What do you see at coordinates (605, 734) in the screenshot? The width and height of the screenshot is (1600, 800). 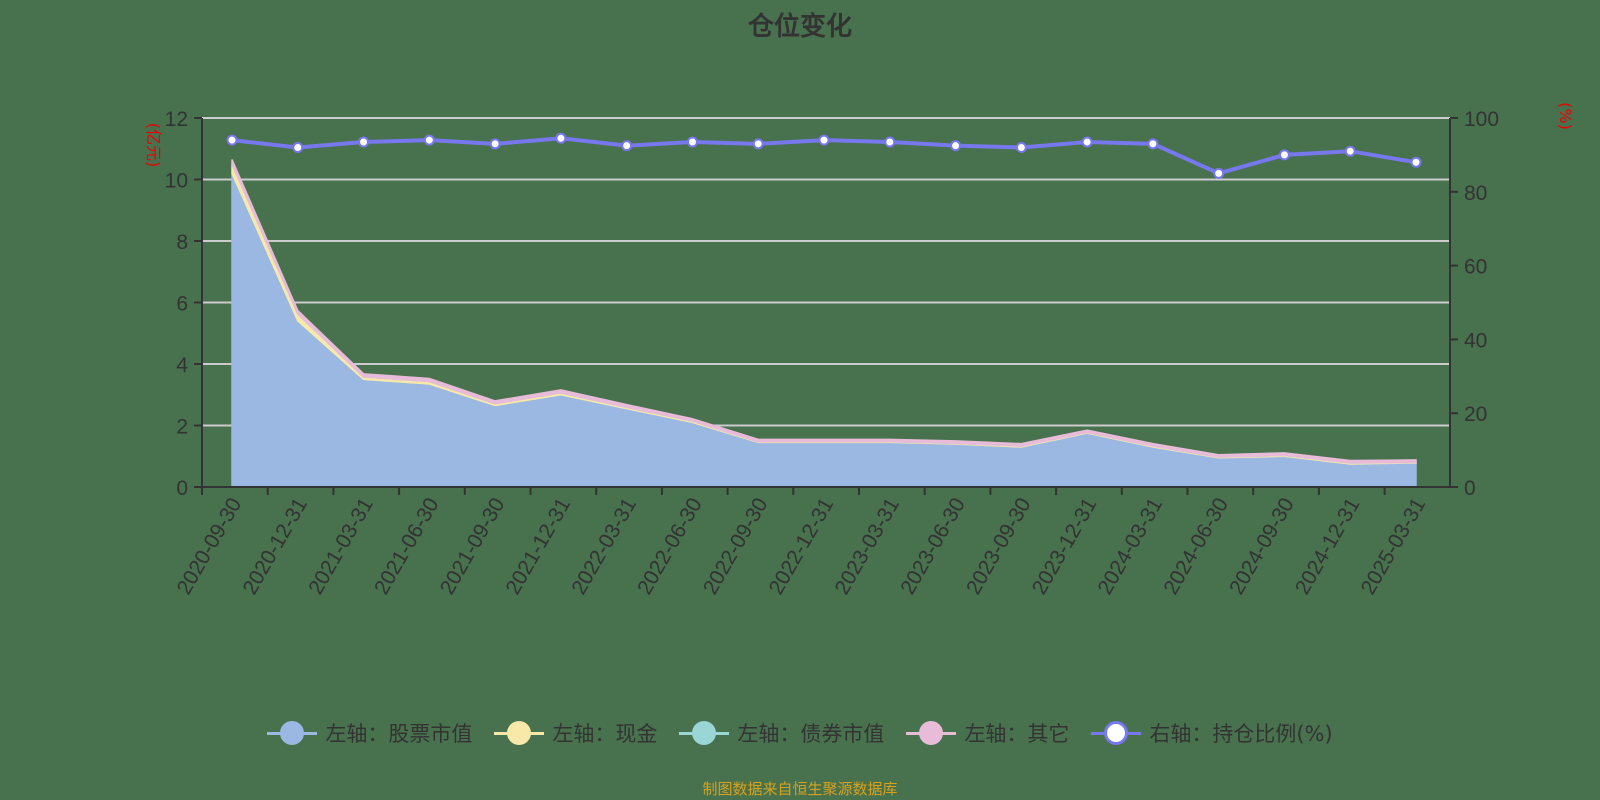 I see `legend-label: 左轴：现金` at bounding box center [605, 734].